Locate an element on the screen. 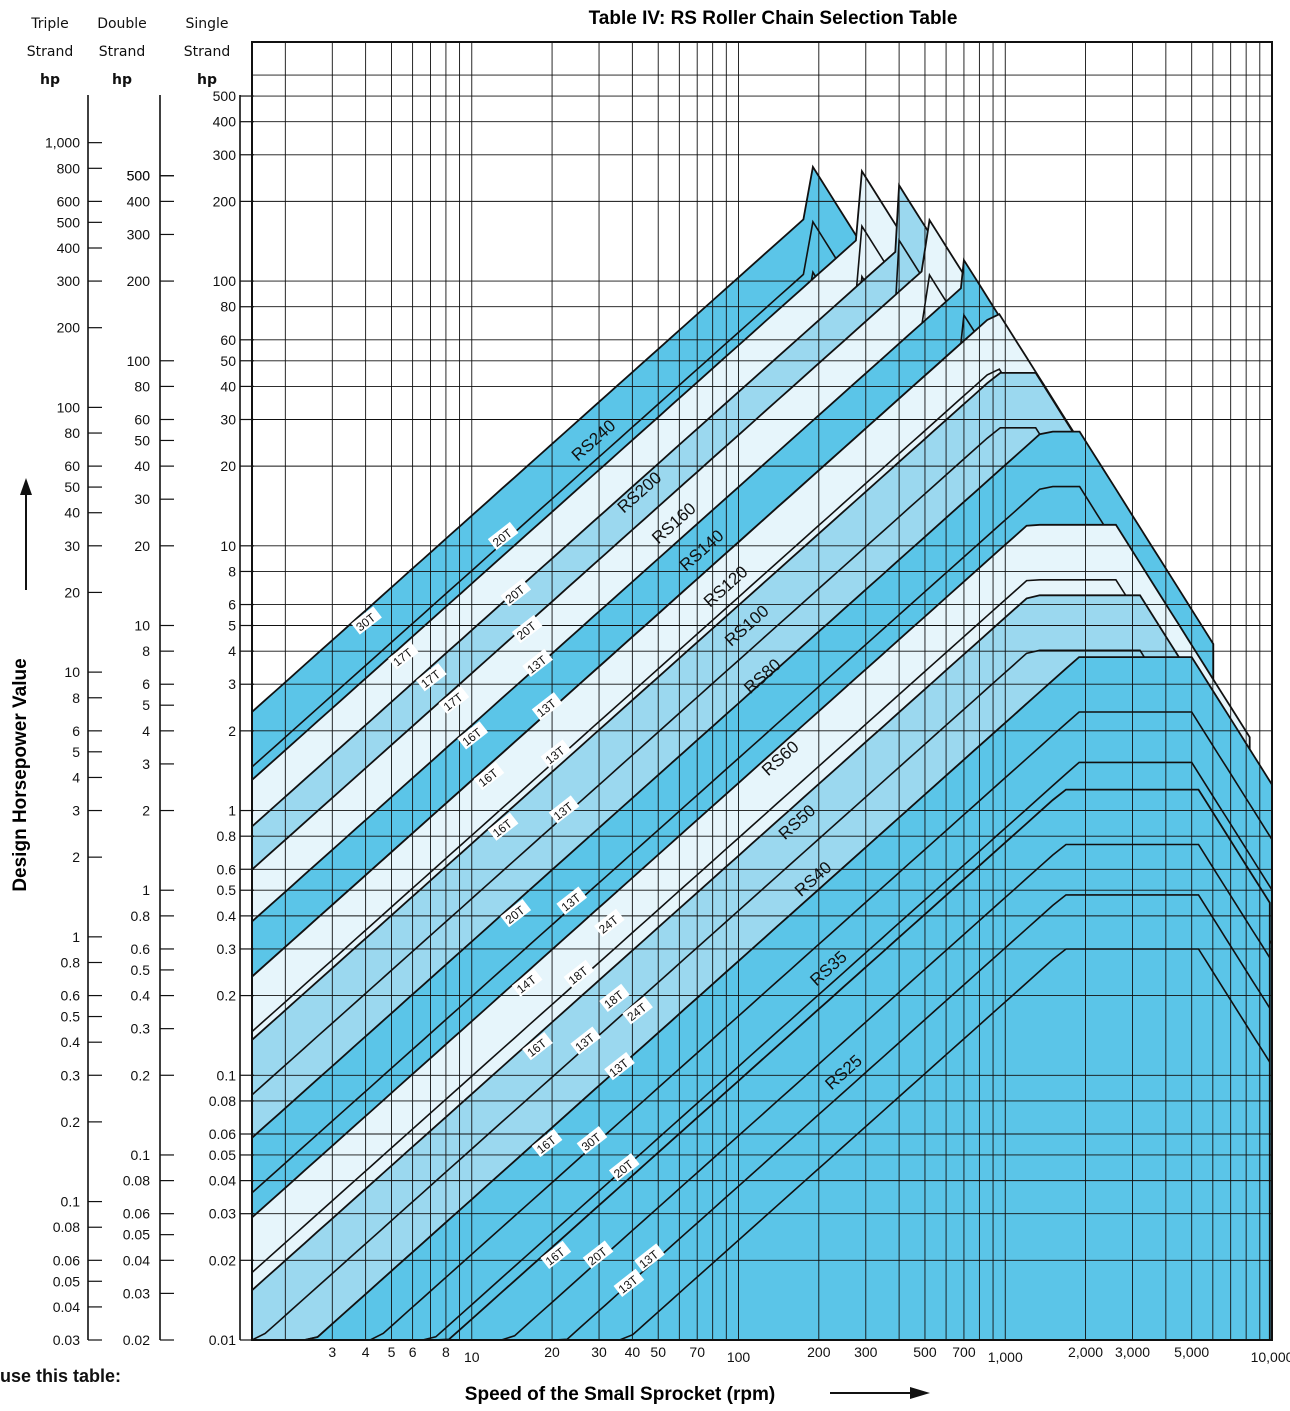 This screenshot has width=1290, height=1411. x-tick-label: 200 is located at coordinates (819, 1352).